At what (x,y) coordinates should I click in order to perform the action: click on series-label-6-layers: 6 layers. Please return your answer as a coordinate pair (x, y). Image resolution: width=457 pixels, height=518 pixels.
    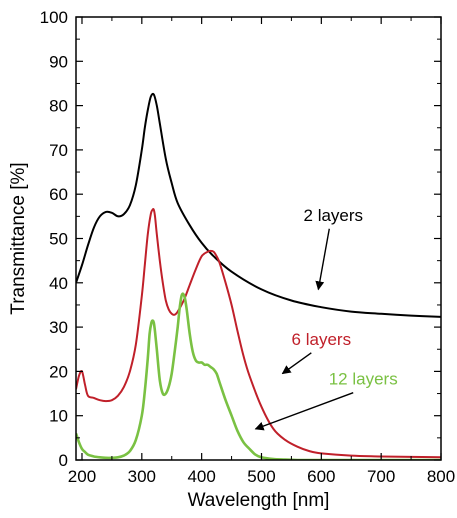
    Looking at the image, I should click on (322, 339).